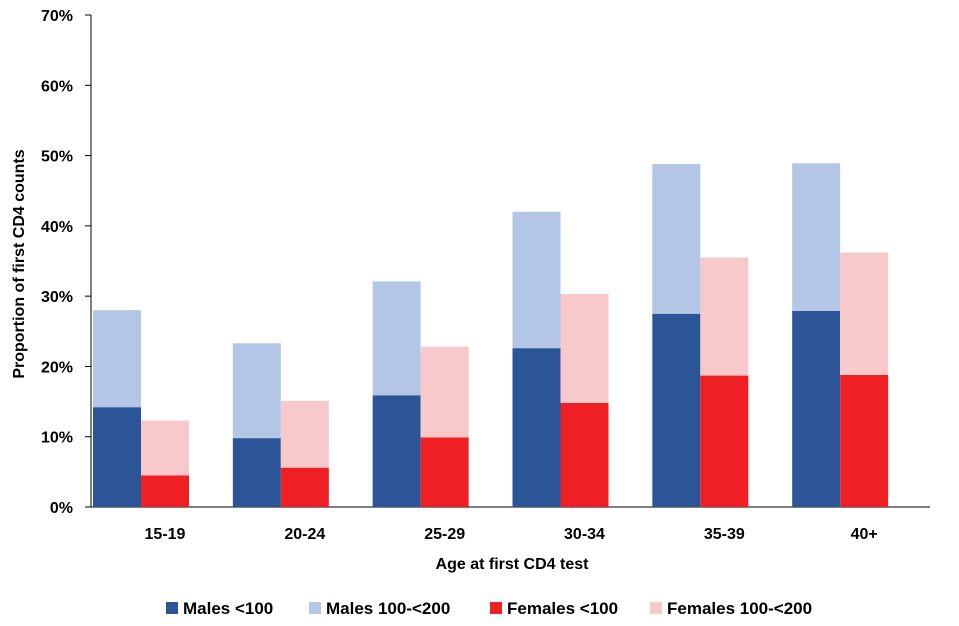 The width and height of the screenshot is (959, 626). I want to click on y-tick-label: 30%, so click(57, 297).